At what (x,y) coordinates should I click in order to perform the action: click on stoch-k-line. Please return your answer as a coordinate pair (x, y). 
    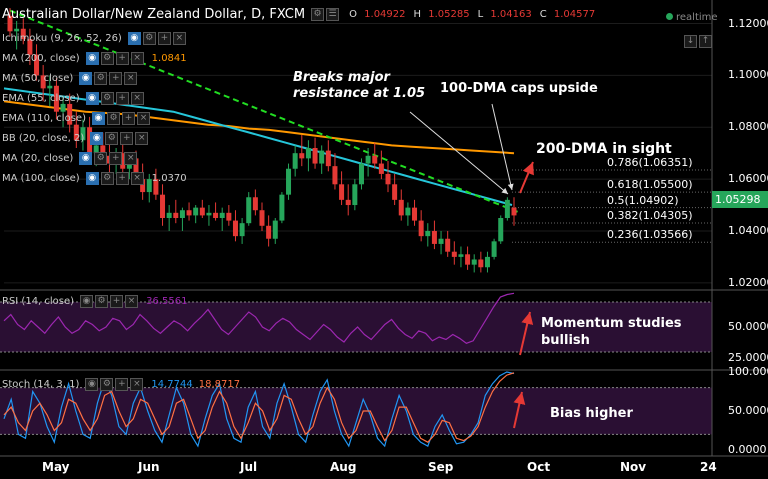
    Looking at the image, I should click on (259, 409).